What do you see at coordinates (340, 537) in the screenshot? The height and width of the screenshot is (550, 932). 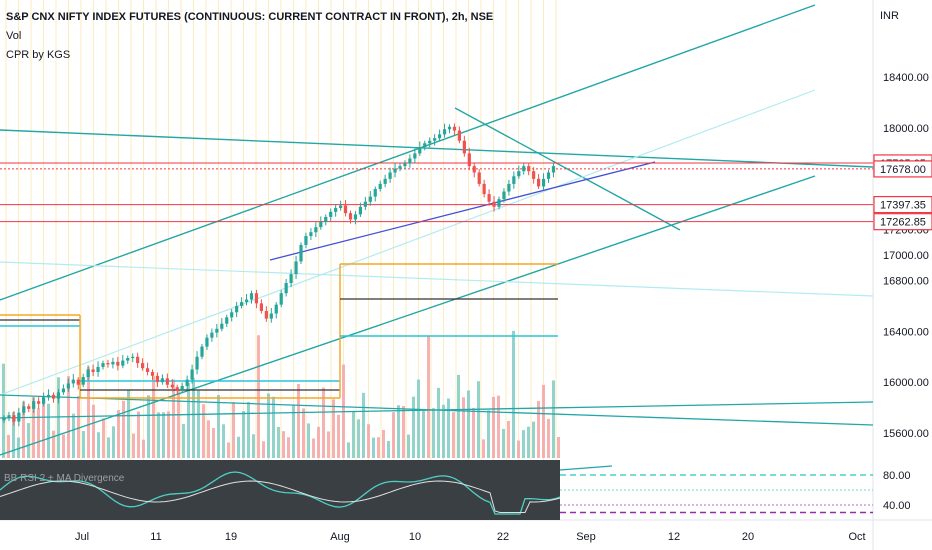 I see `time-tick-label: Aug` at bounding box center [340, 537].